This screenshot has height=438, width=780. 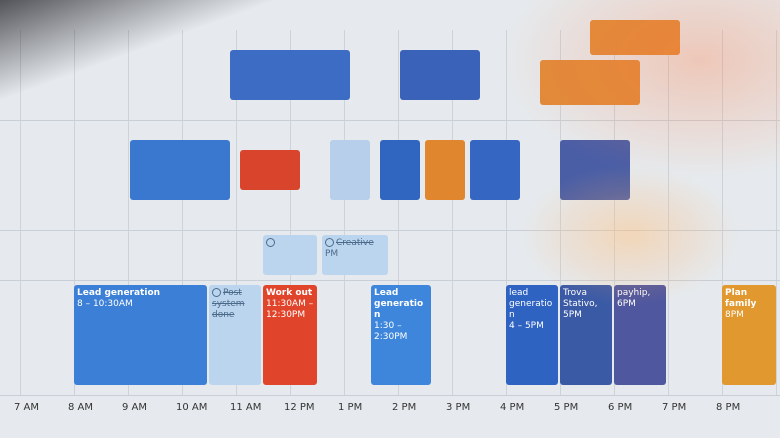 I want to click on task-item: Post system done, so click(x=235, y=335).